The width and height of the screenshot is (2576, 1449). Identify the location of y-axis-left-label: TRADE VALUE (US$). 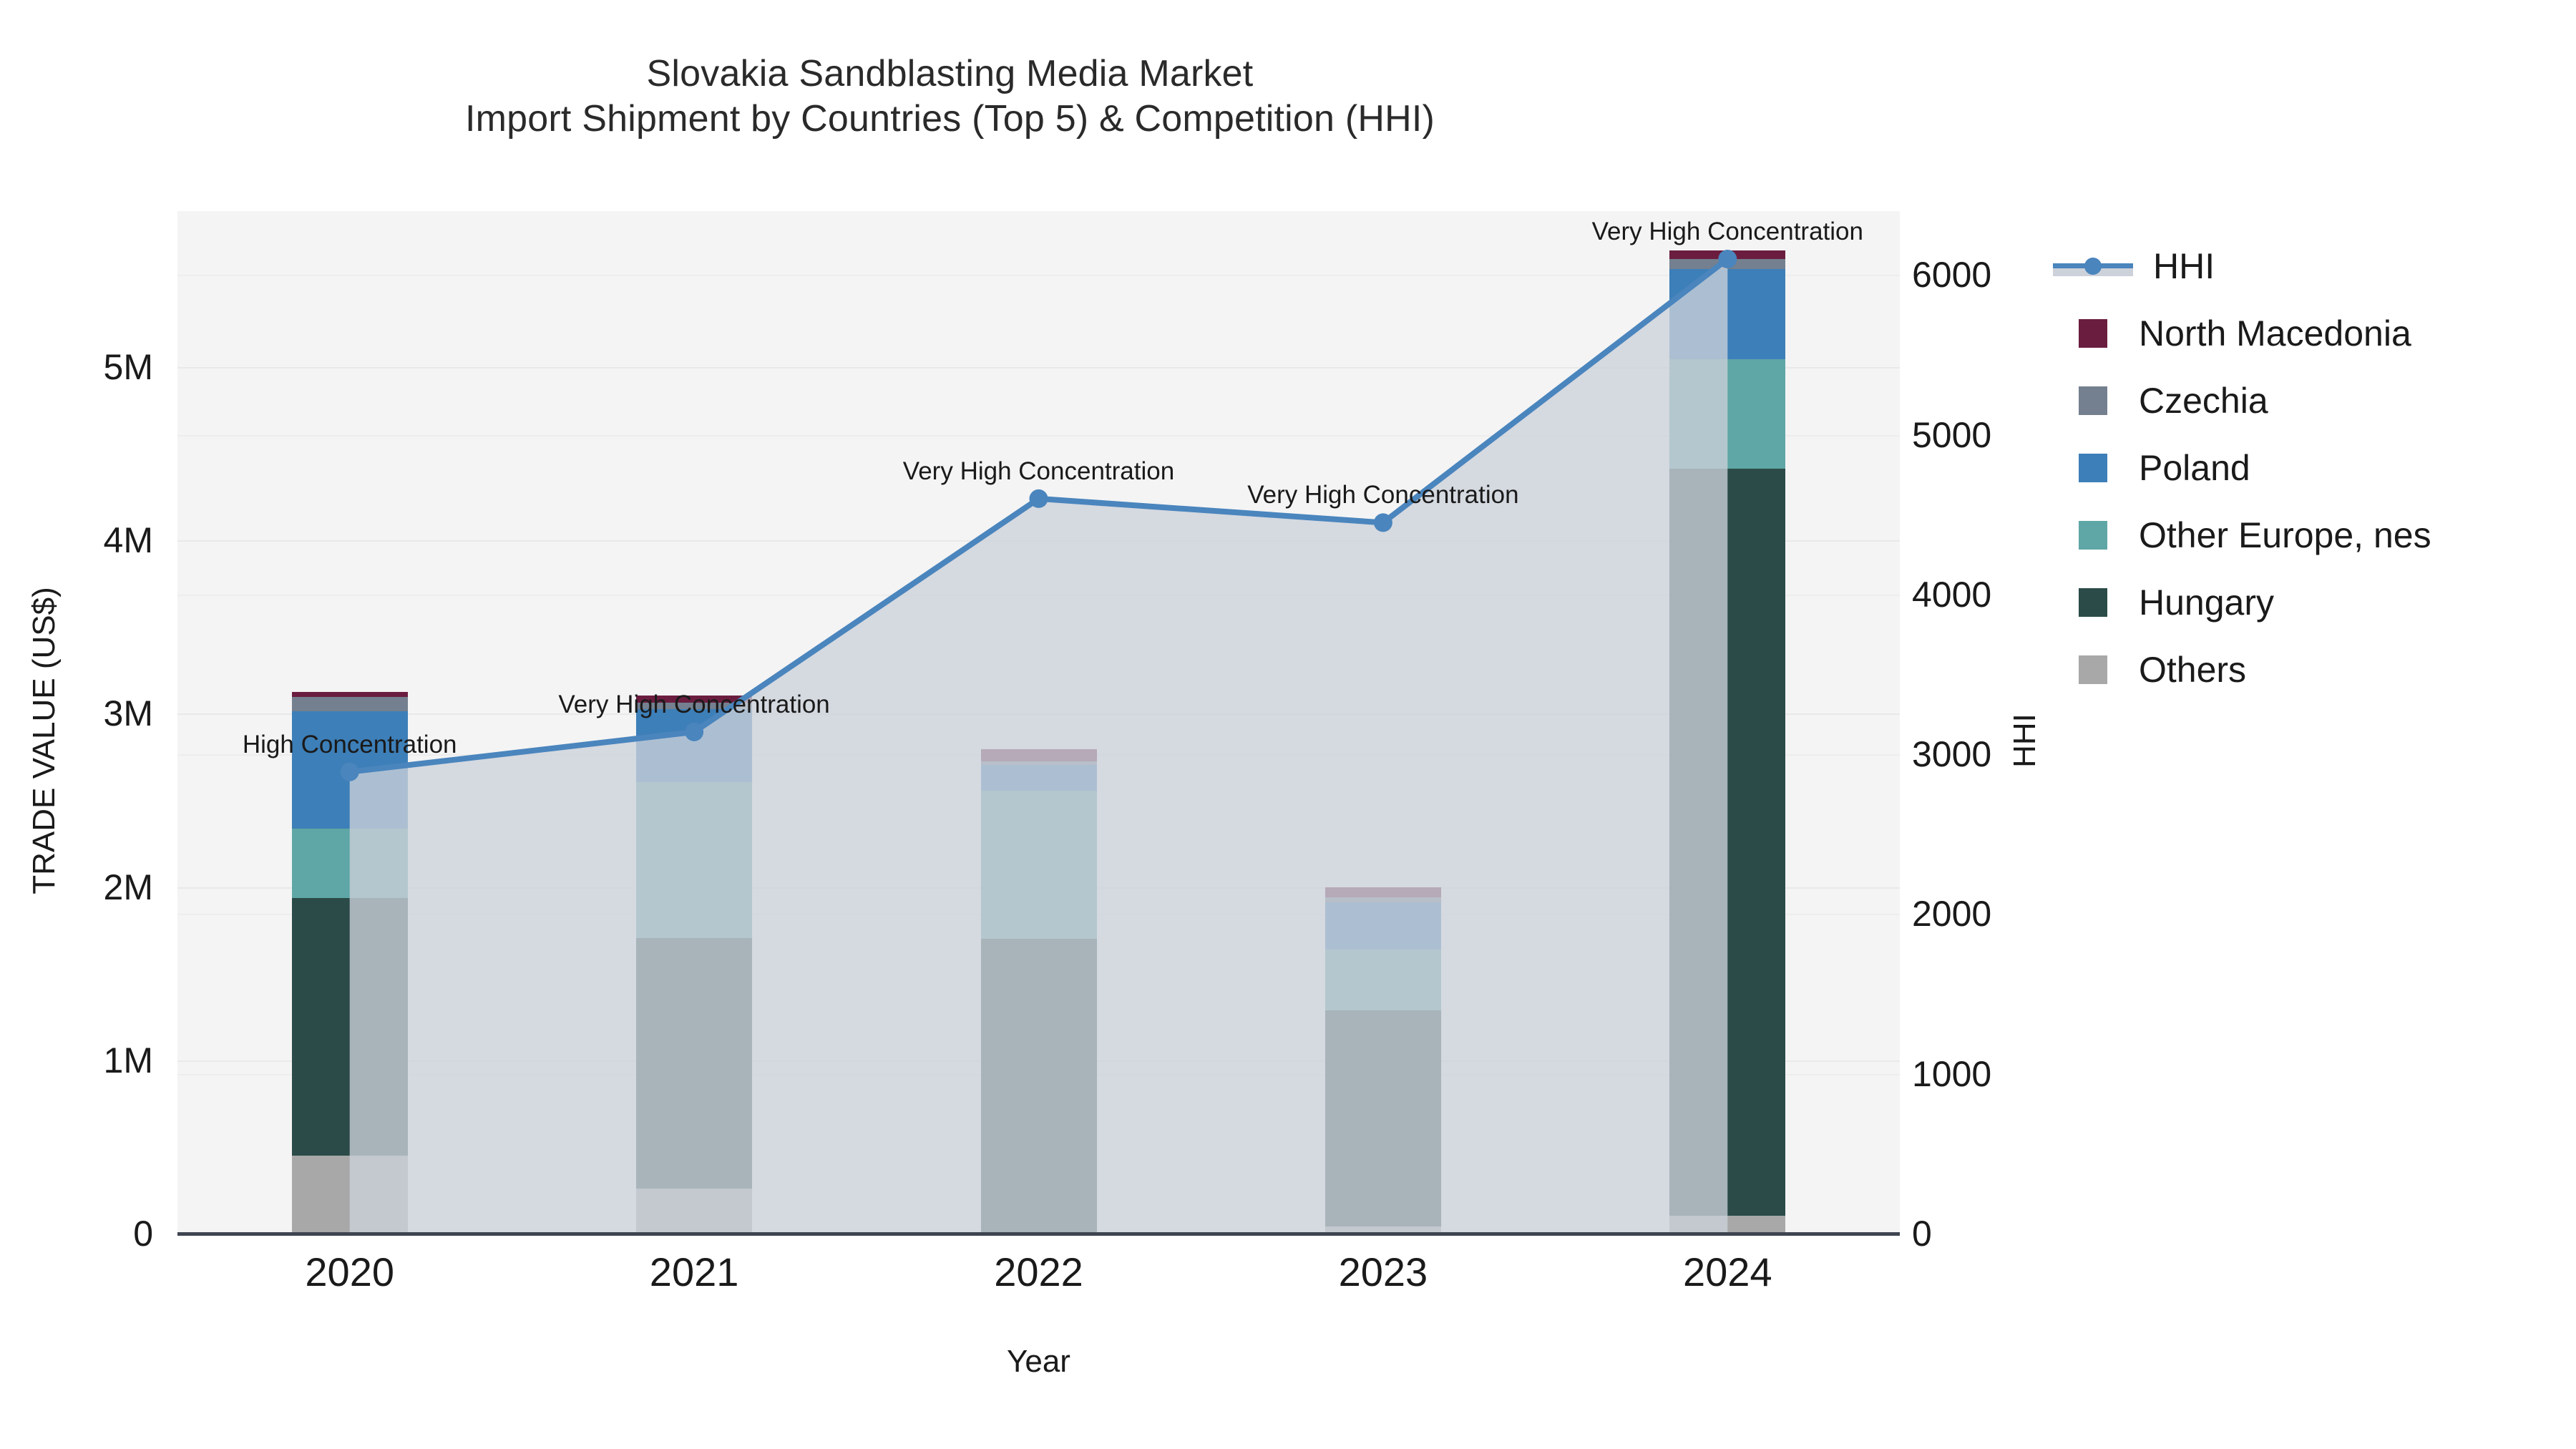
(44, 740).